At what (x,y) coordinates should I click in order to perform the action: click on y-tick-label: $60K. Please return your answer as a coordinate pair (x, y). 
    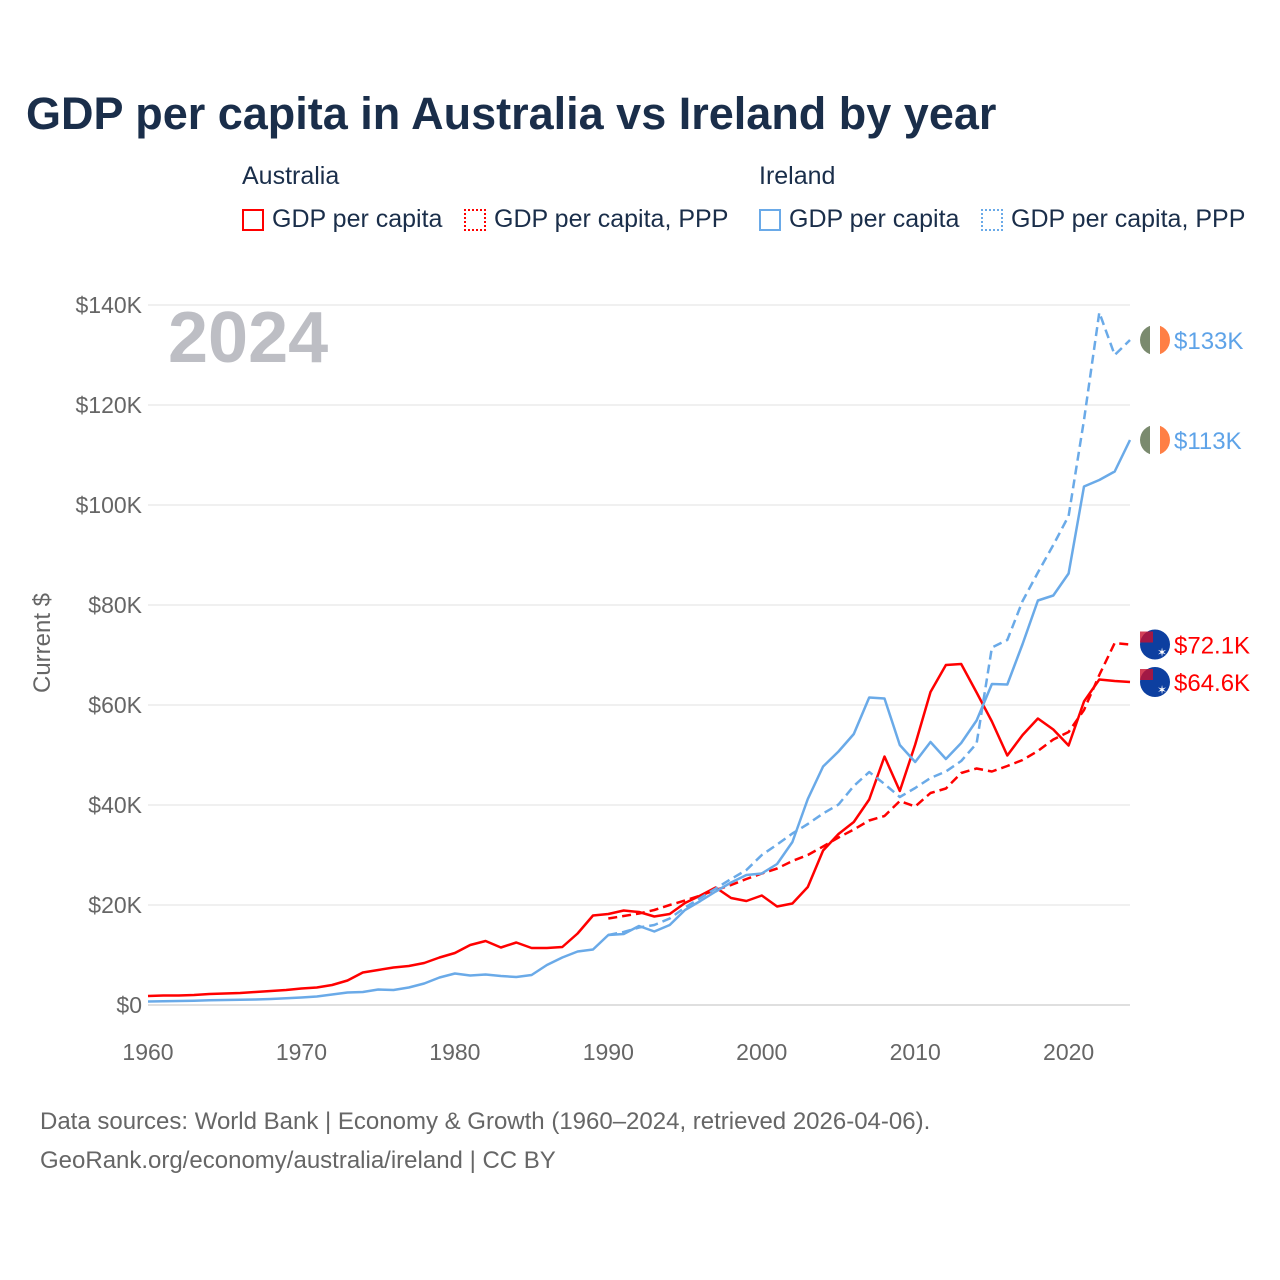
    Looking at the image, I should click on (115, 705).